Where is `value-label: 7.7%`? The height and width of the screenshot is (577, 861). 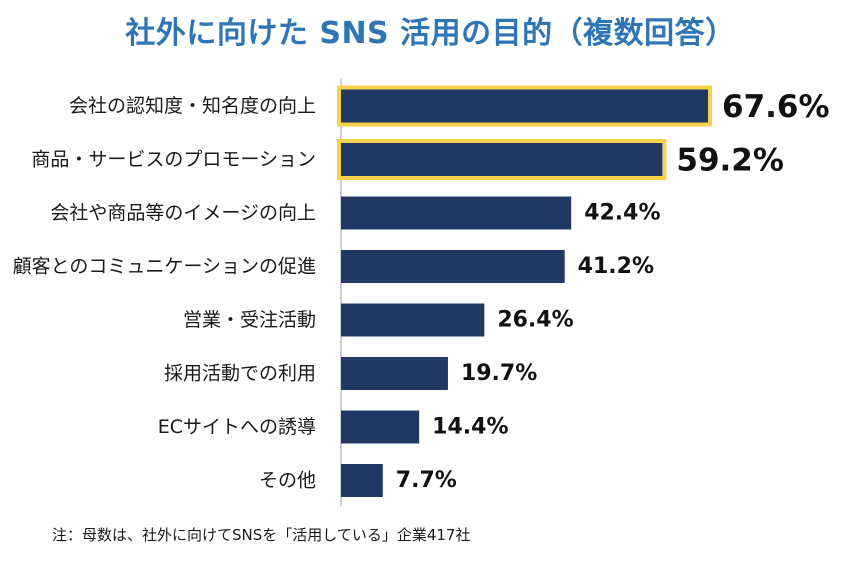 value-label: 7.7% is located at coordinates (426, 480).